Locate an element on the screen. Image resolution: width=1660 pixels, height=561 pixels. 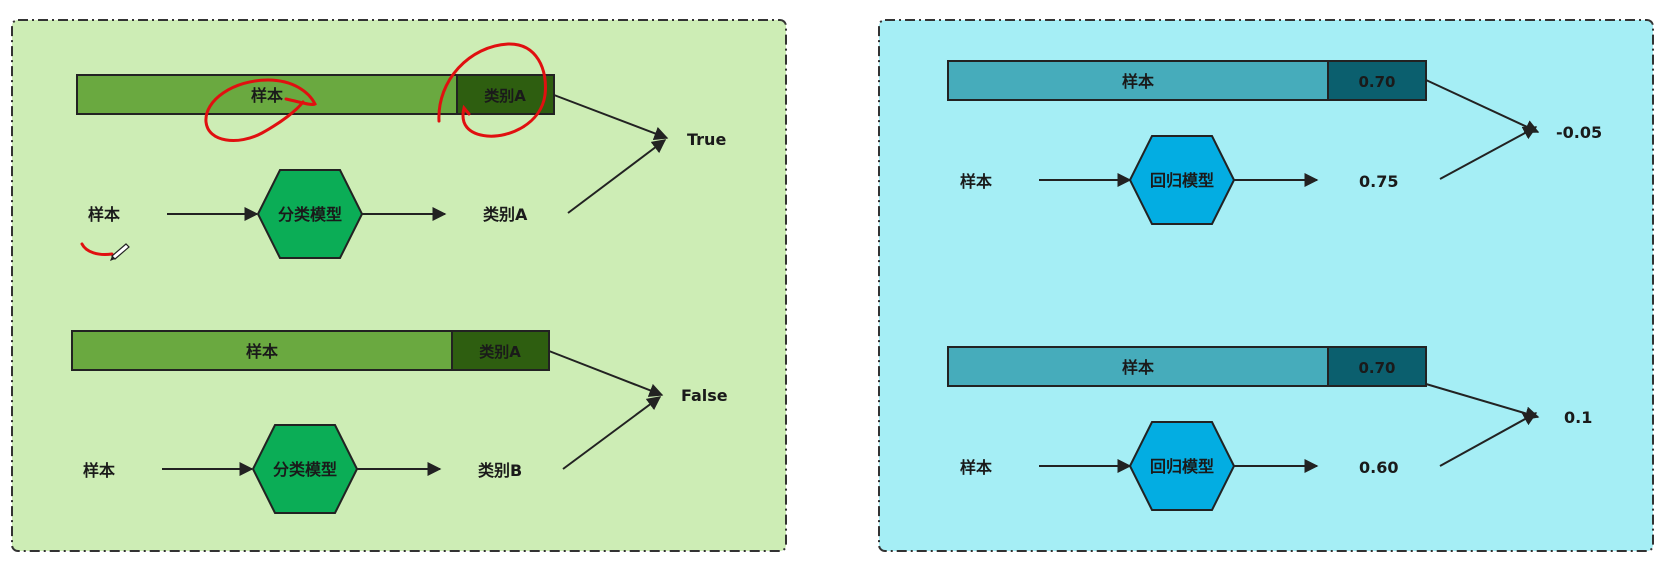
class-row1-arrow-output-to-result is located at coordinates (617, 176).